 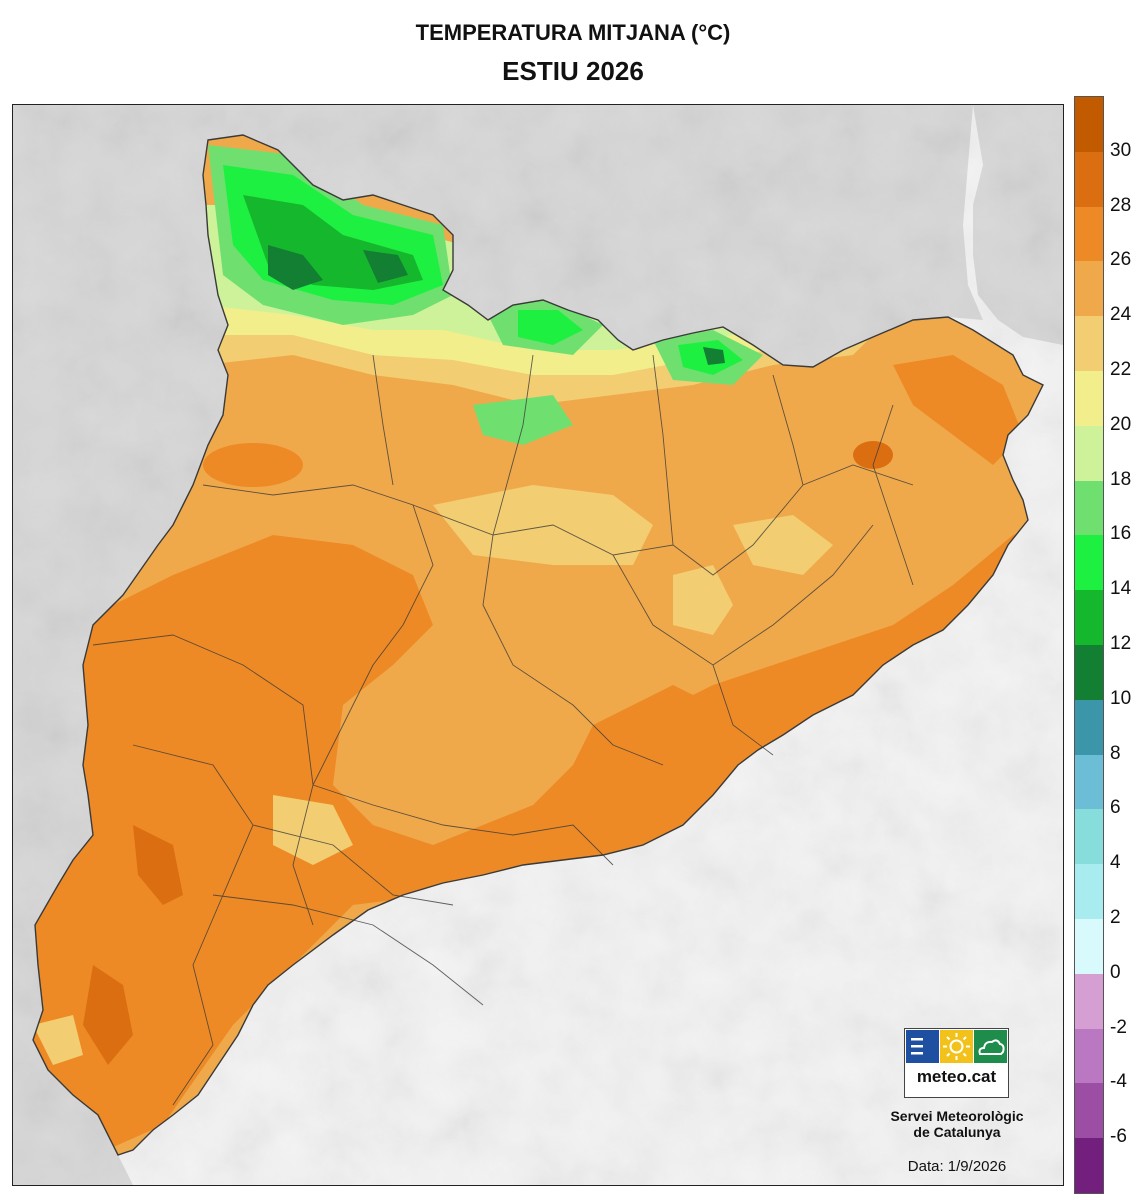 I want to click on map-title: TEMPERATURA MITJANA (°C), so click(x=573, y=32).